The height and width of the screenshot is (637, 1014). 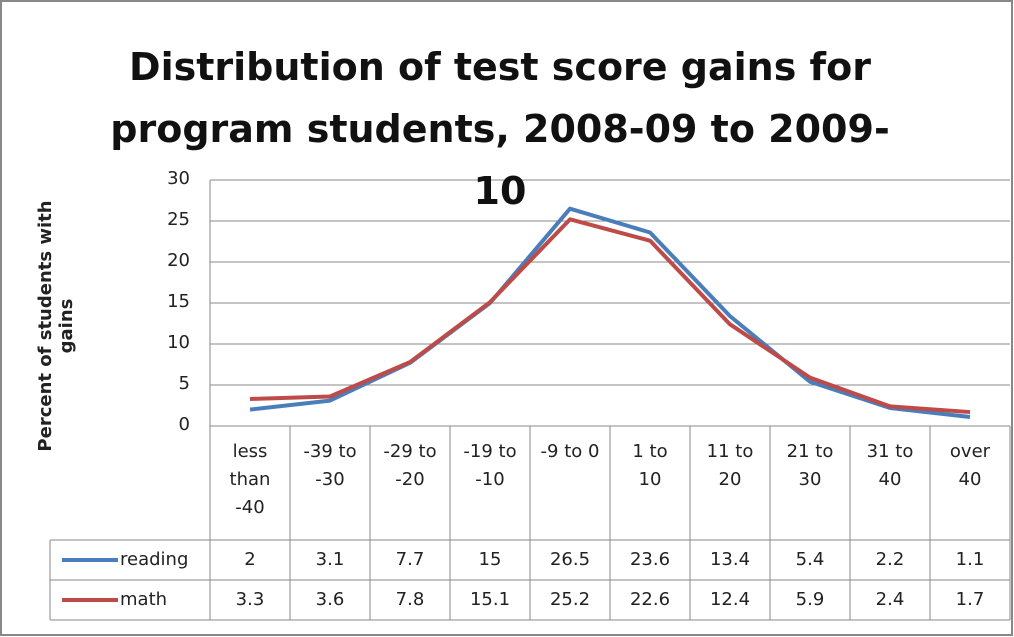 What do you see at coordinates (570, 451) in the screenshot?
I see `x-tick-label: -9 to 0` at bounding box center [570, 451].